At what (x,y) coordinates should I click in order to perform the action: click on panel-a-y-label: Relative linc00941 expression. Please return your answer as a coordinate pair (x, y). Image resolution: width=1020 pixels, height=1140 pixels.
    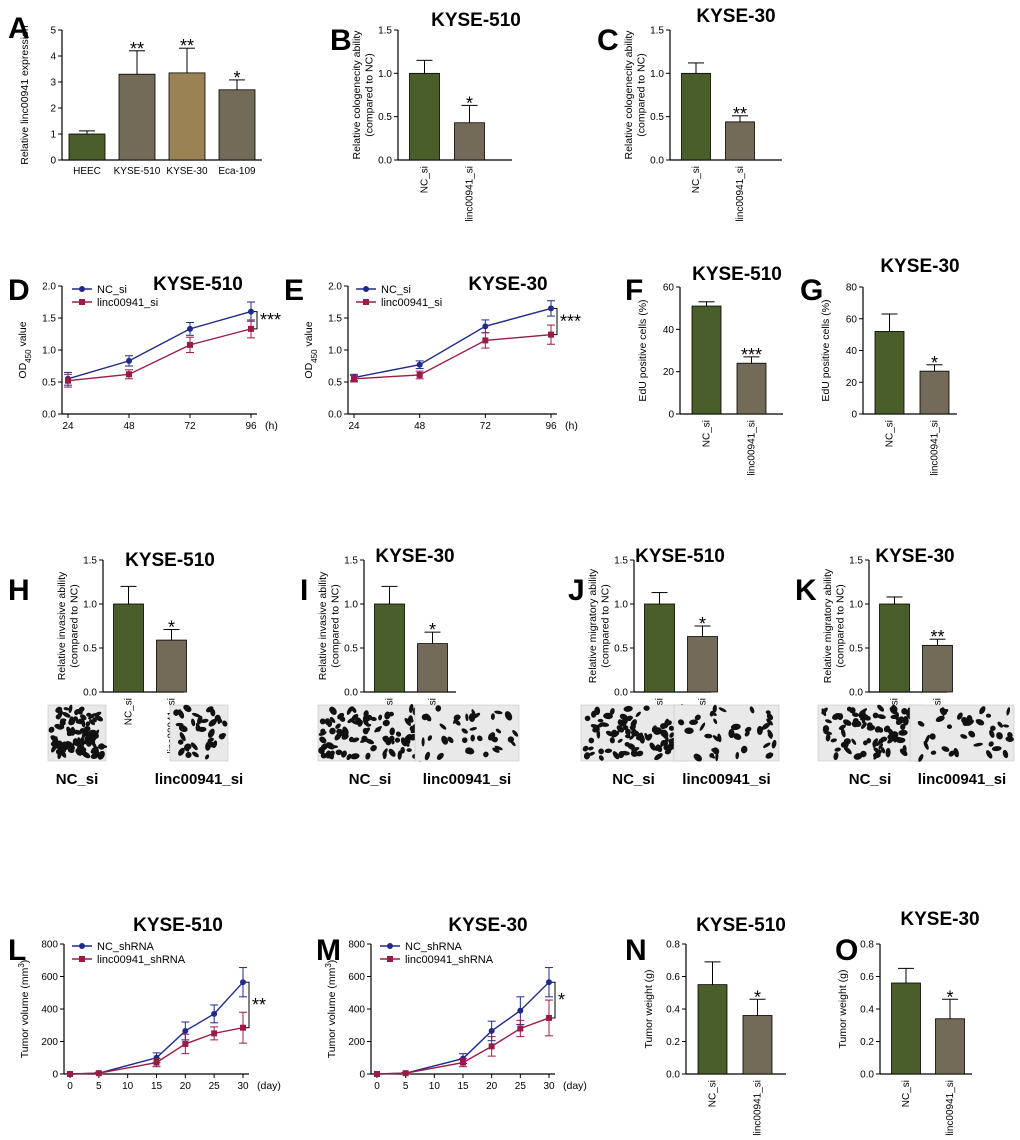
    Looking at the image, I should click on (25, 95).